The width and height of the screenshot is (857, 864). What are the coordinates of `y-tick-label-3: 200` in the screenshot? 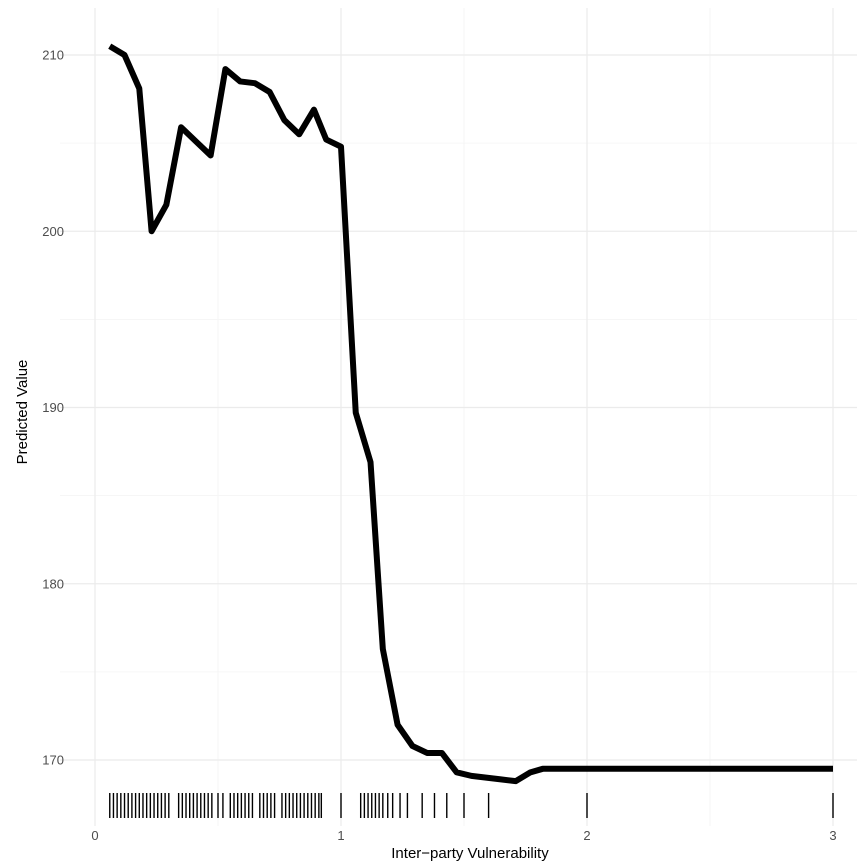 It's located at (53, 231).